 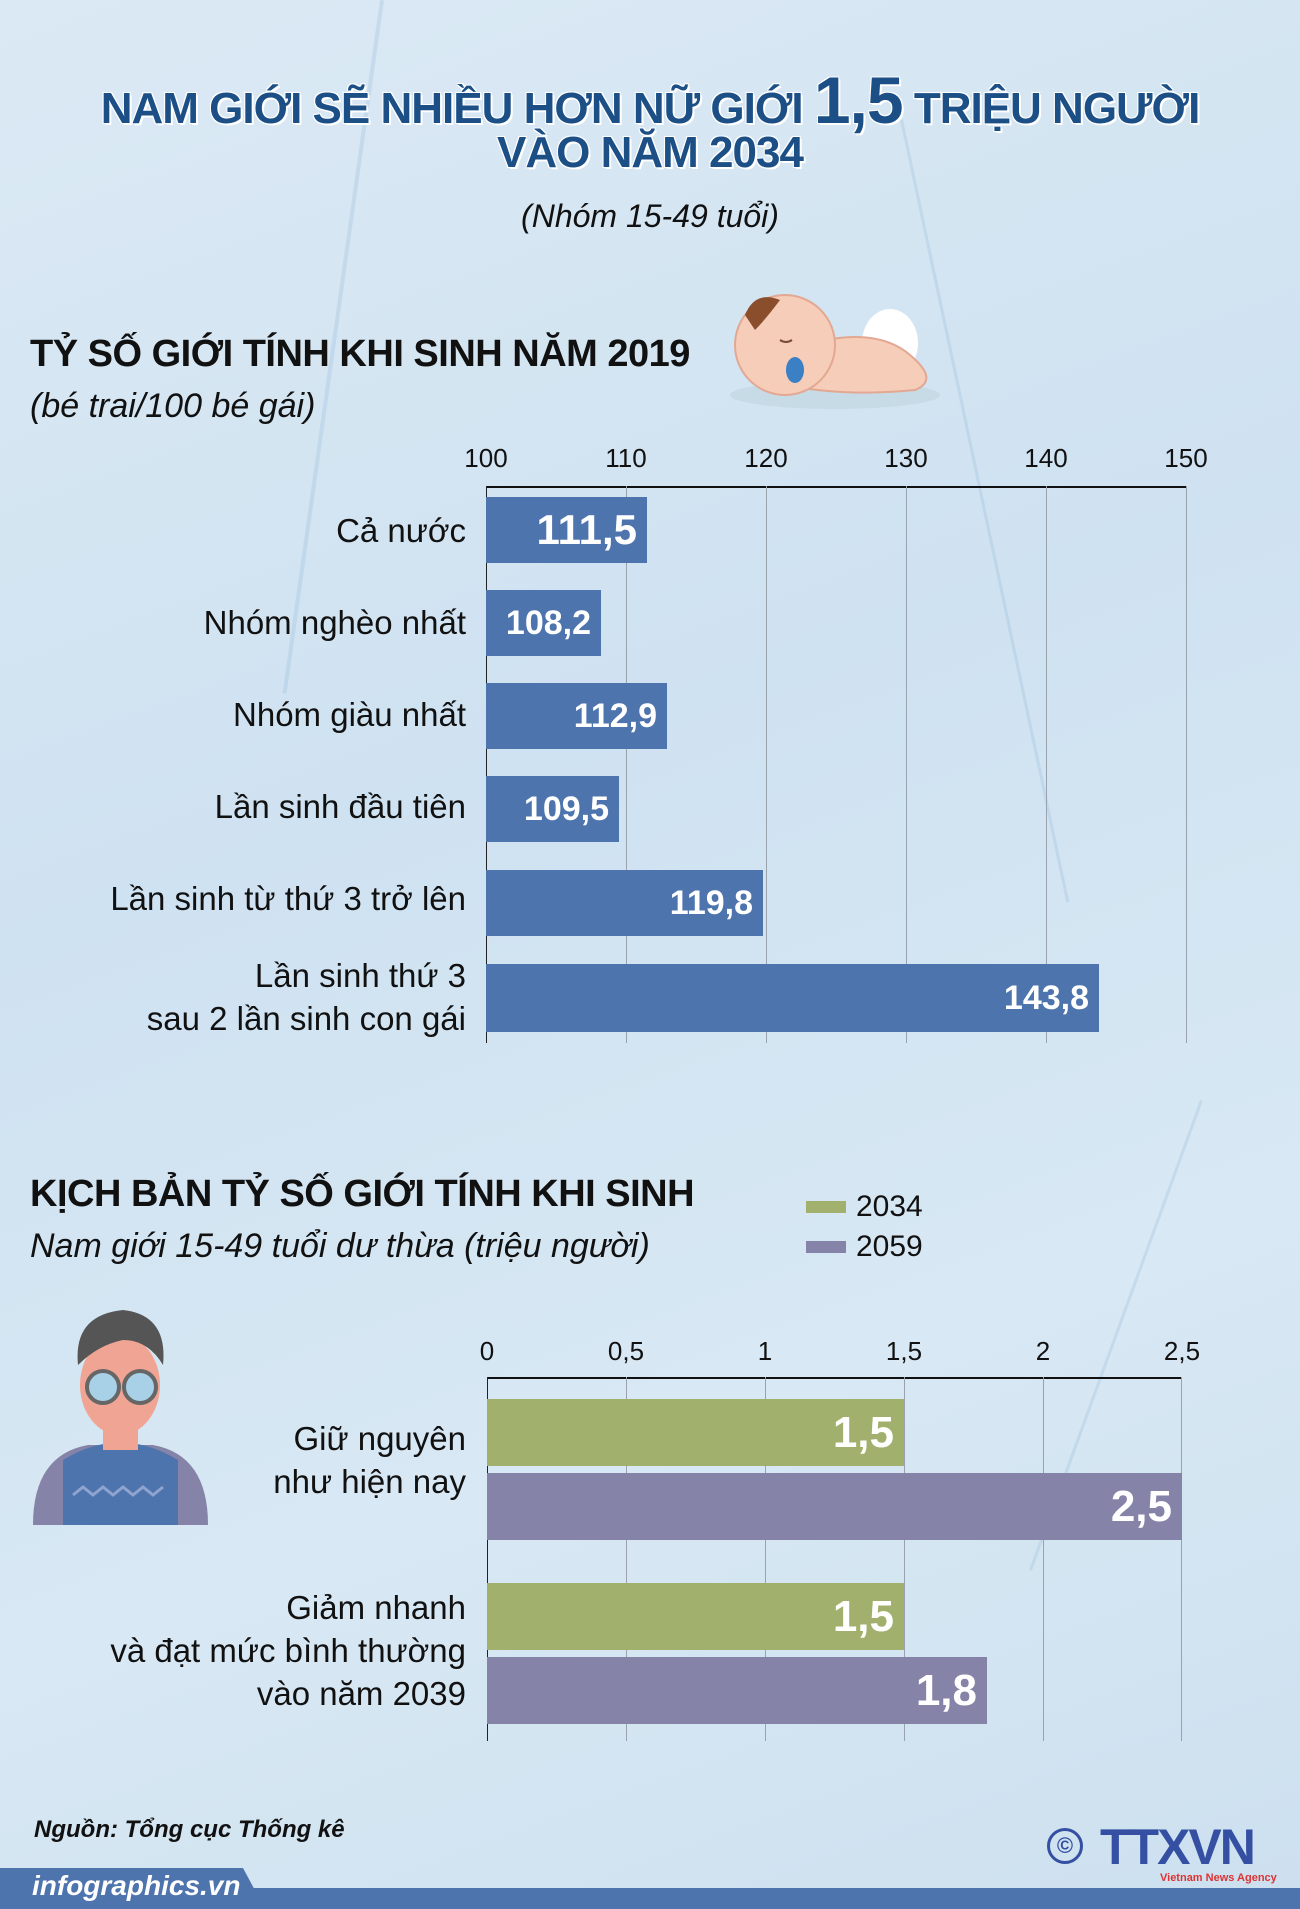 What do you see at coordinates (650, 152) in the screenshot?
I see `main-title-line2: VÀO NĂM 2034` at bounding box center [650, 152].